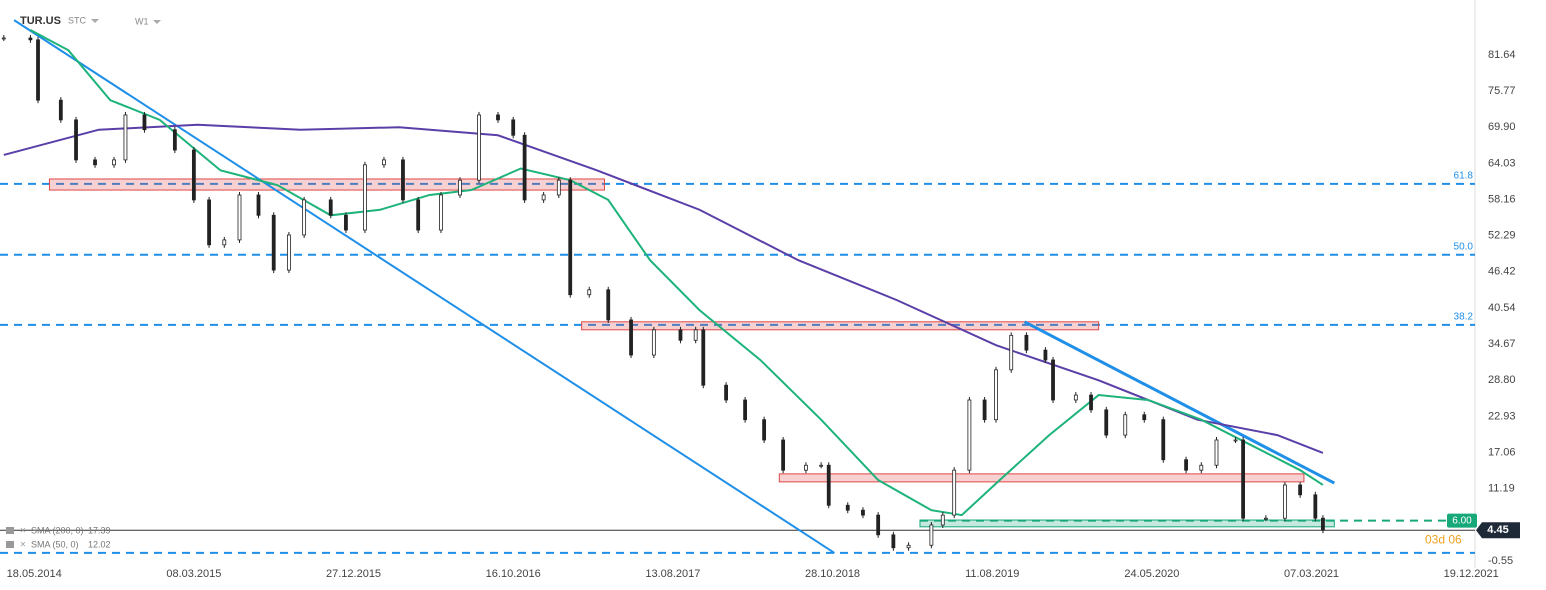 The image size is (1546, 590). What do you see at coordinates (1502, 452) in the screenshot?
I see `y-tick-label: 17.06` at bounding box center [1502, 452].